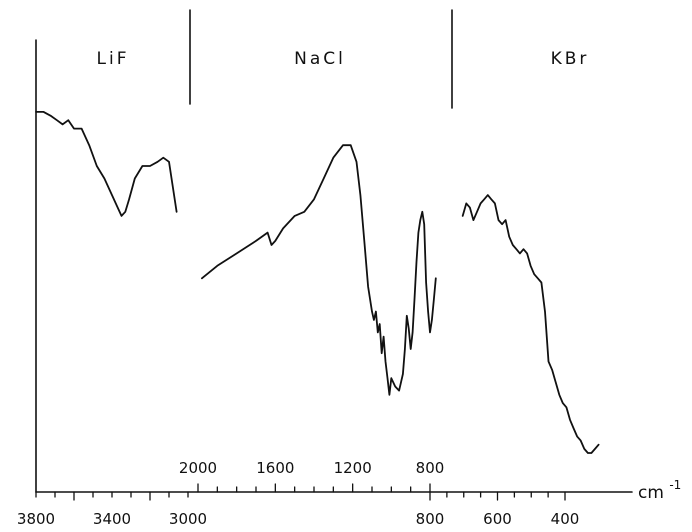  Describe the element at coordinates (106, 164) in the screenshot. I see `spectrum-trace-lif` at that location.